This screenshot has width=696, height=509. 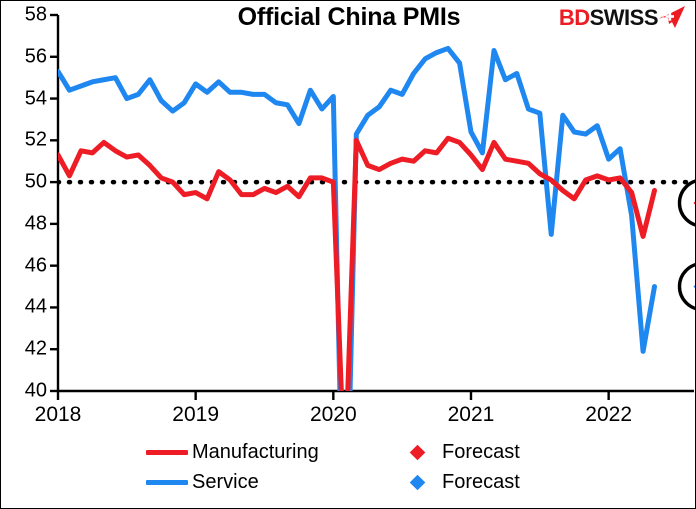 What do you see at coordinates (481, 451) in the screenshot?
I see `legend-label-forecast-manufacturing: Forecast` at bounding box center [481, 451].